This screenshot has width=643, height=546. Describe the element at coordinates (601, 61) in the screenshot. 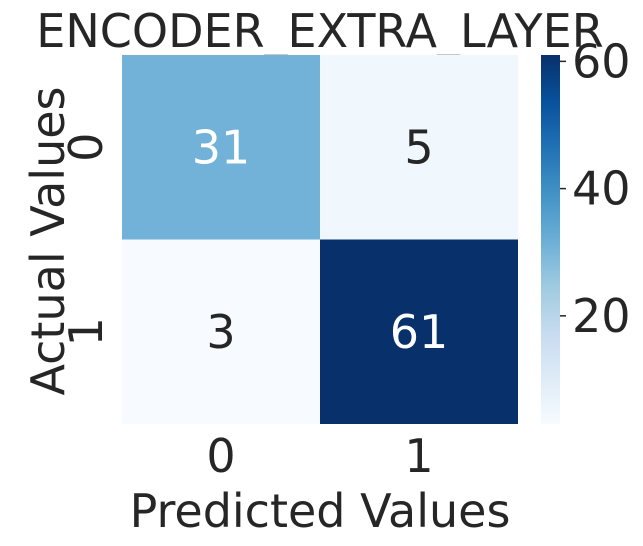

I see `colorbar-tick-label-60: 60` at that location.